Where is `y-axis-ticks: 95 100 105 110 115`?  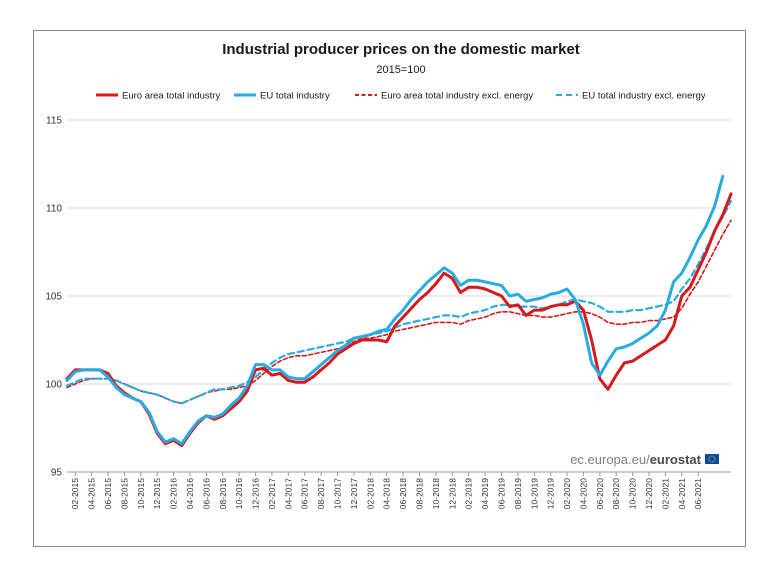 y-axis-ticks: 95 100 105 110 115 is located at coordinates (53, 297).